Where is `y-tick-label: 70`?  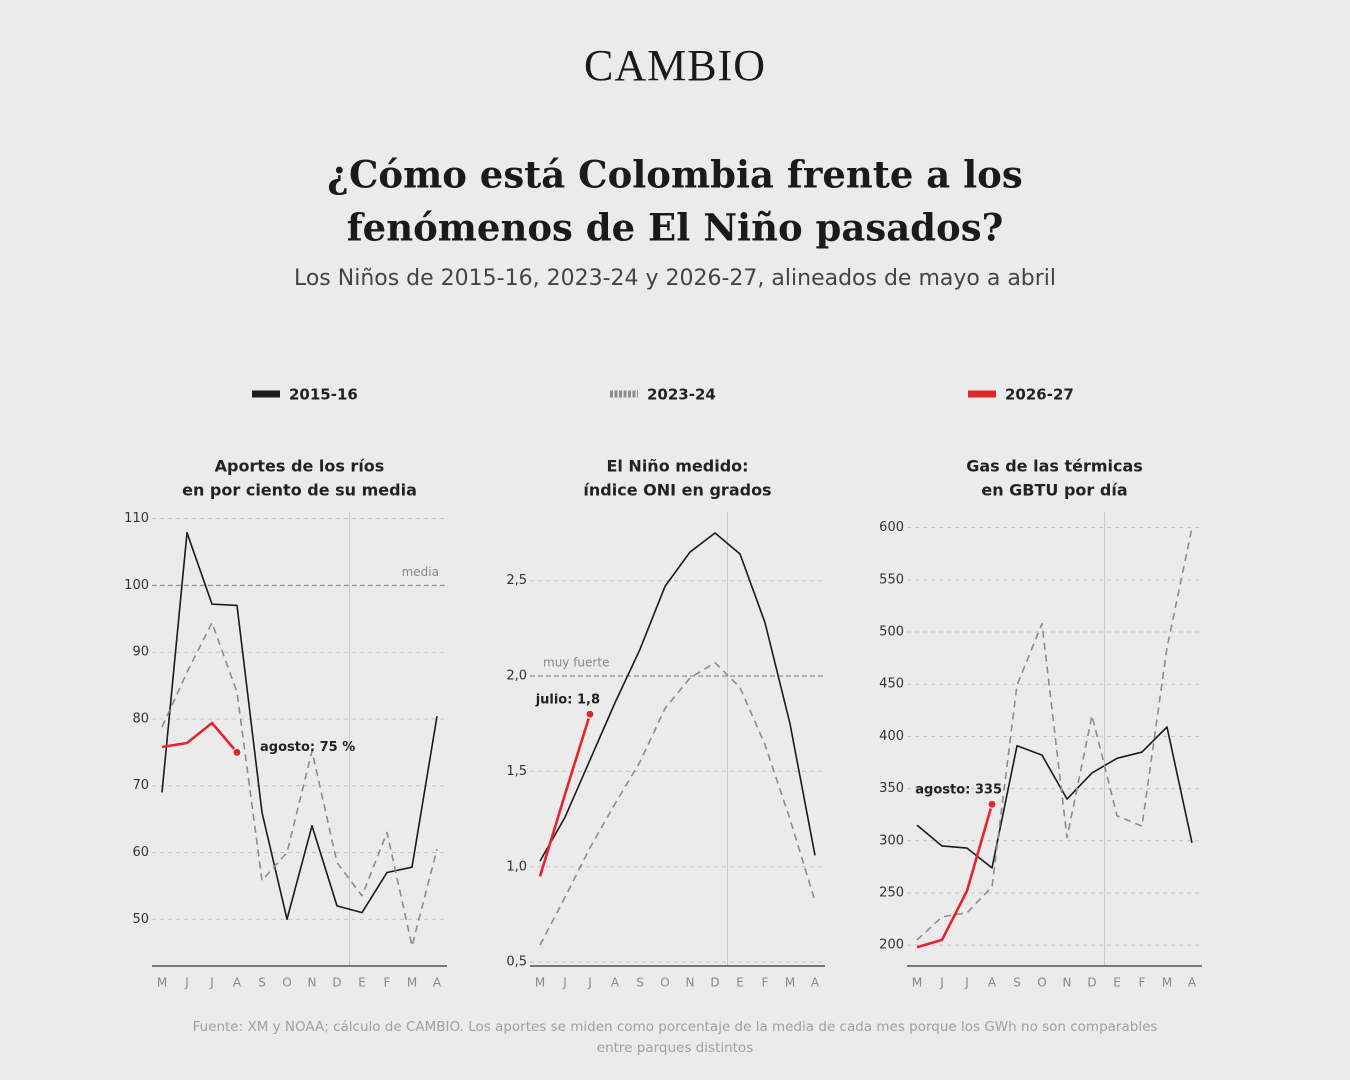 y-tick-label: 70 is located at coordinates (140, 785).